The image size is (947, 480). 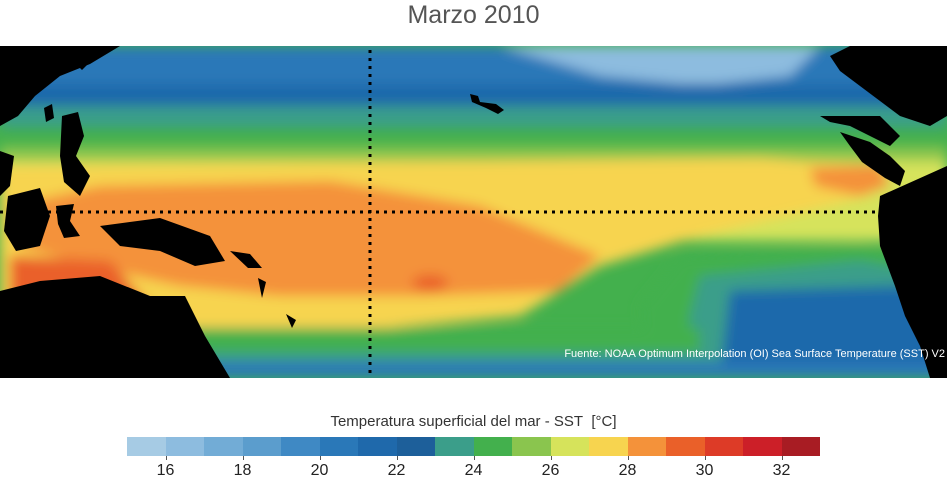 What do you see at coordinates (912, 272) in the screenshot?
I see `land-south-america` at bounding box center [912, 272].